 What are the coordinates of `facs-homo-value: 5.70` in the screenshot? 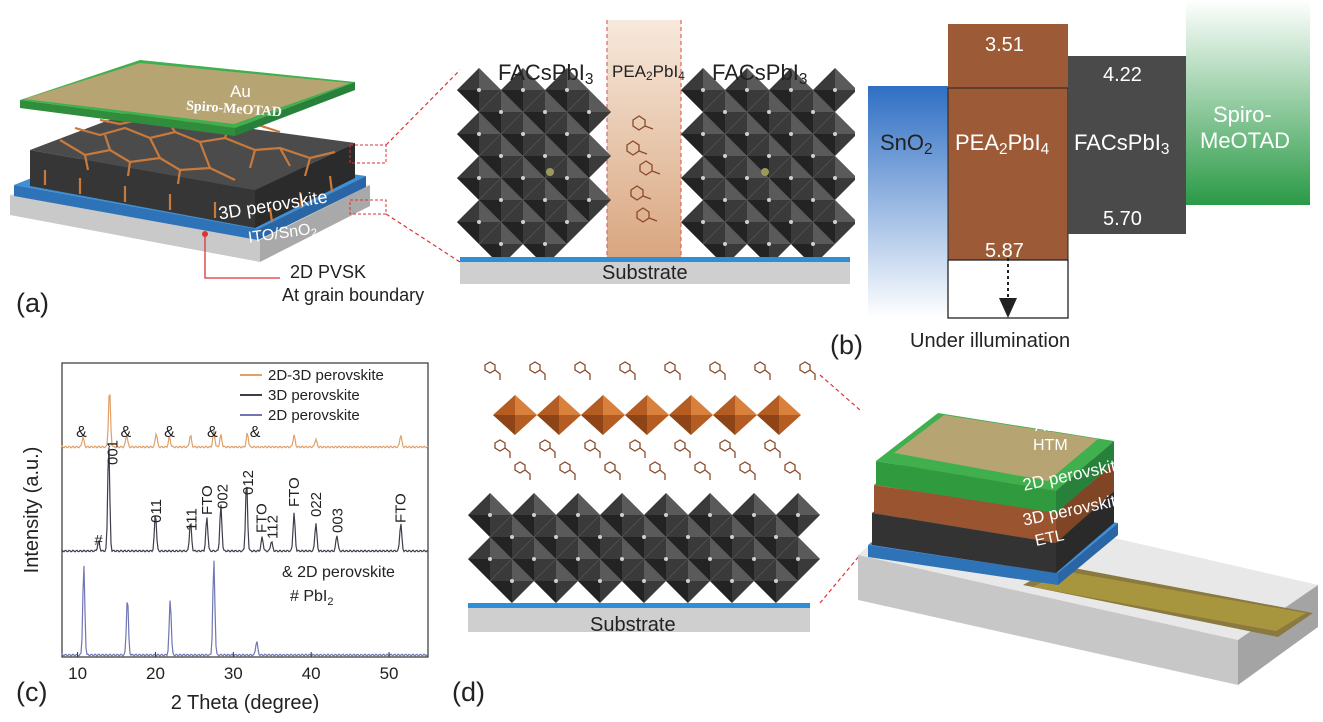 It's located at (1122, 219).